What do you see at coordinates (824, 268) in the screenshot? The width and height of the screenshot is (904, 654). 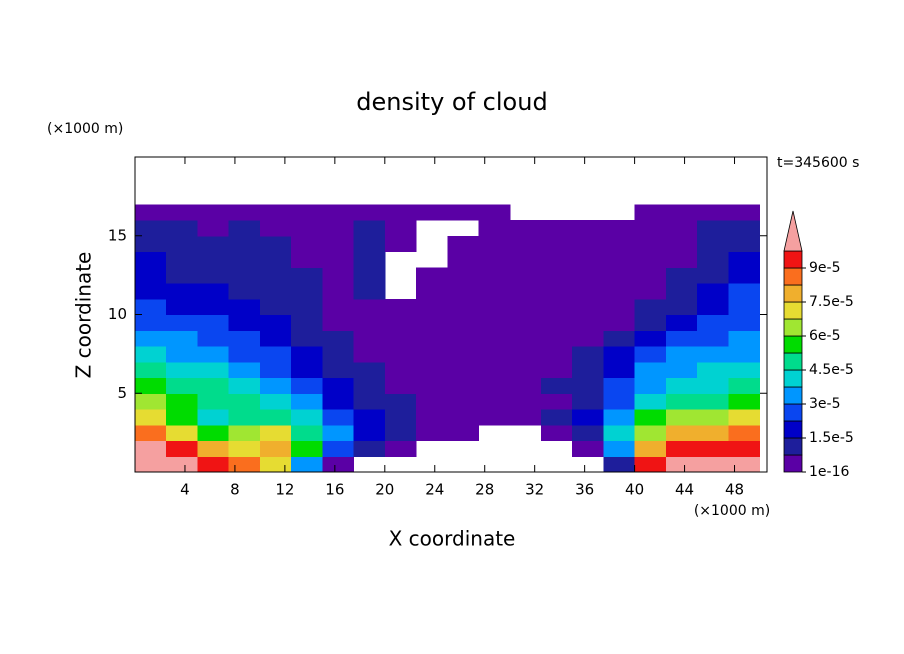 I see `colorbar-label: 9e-5` at bounding box center [824, 268].